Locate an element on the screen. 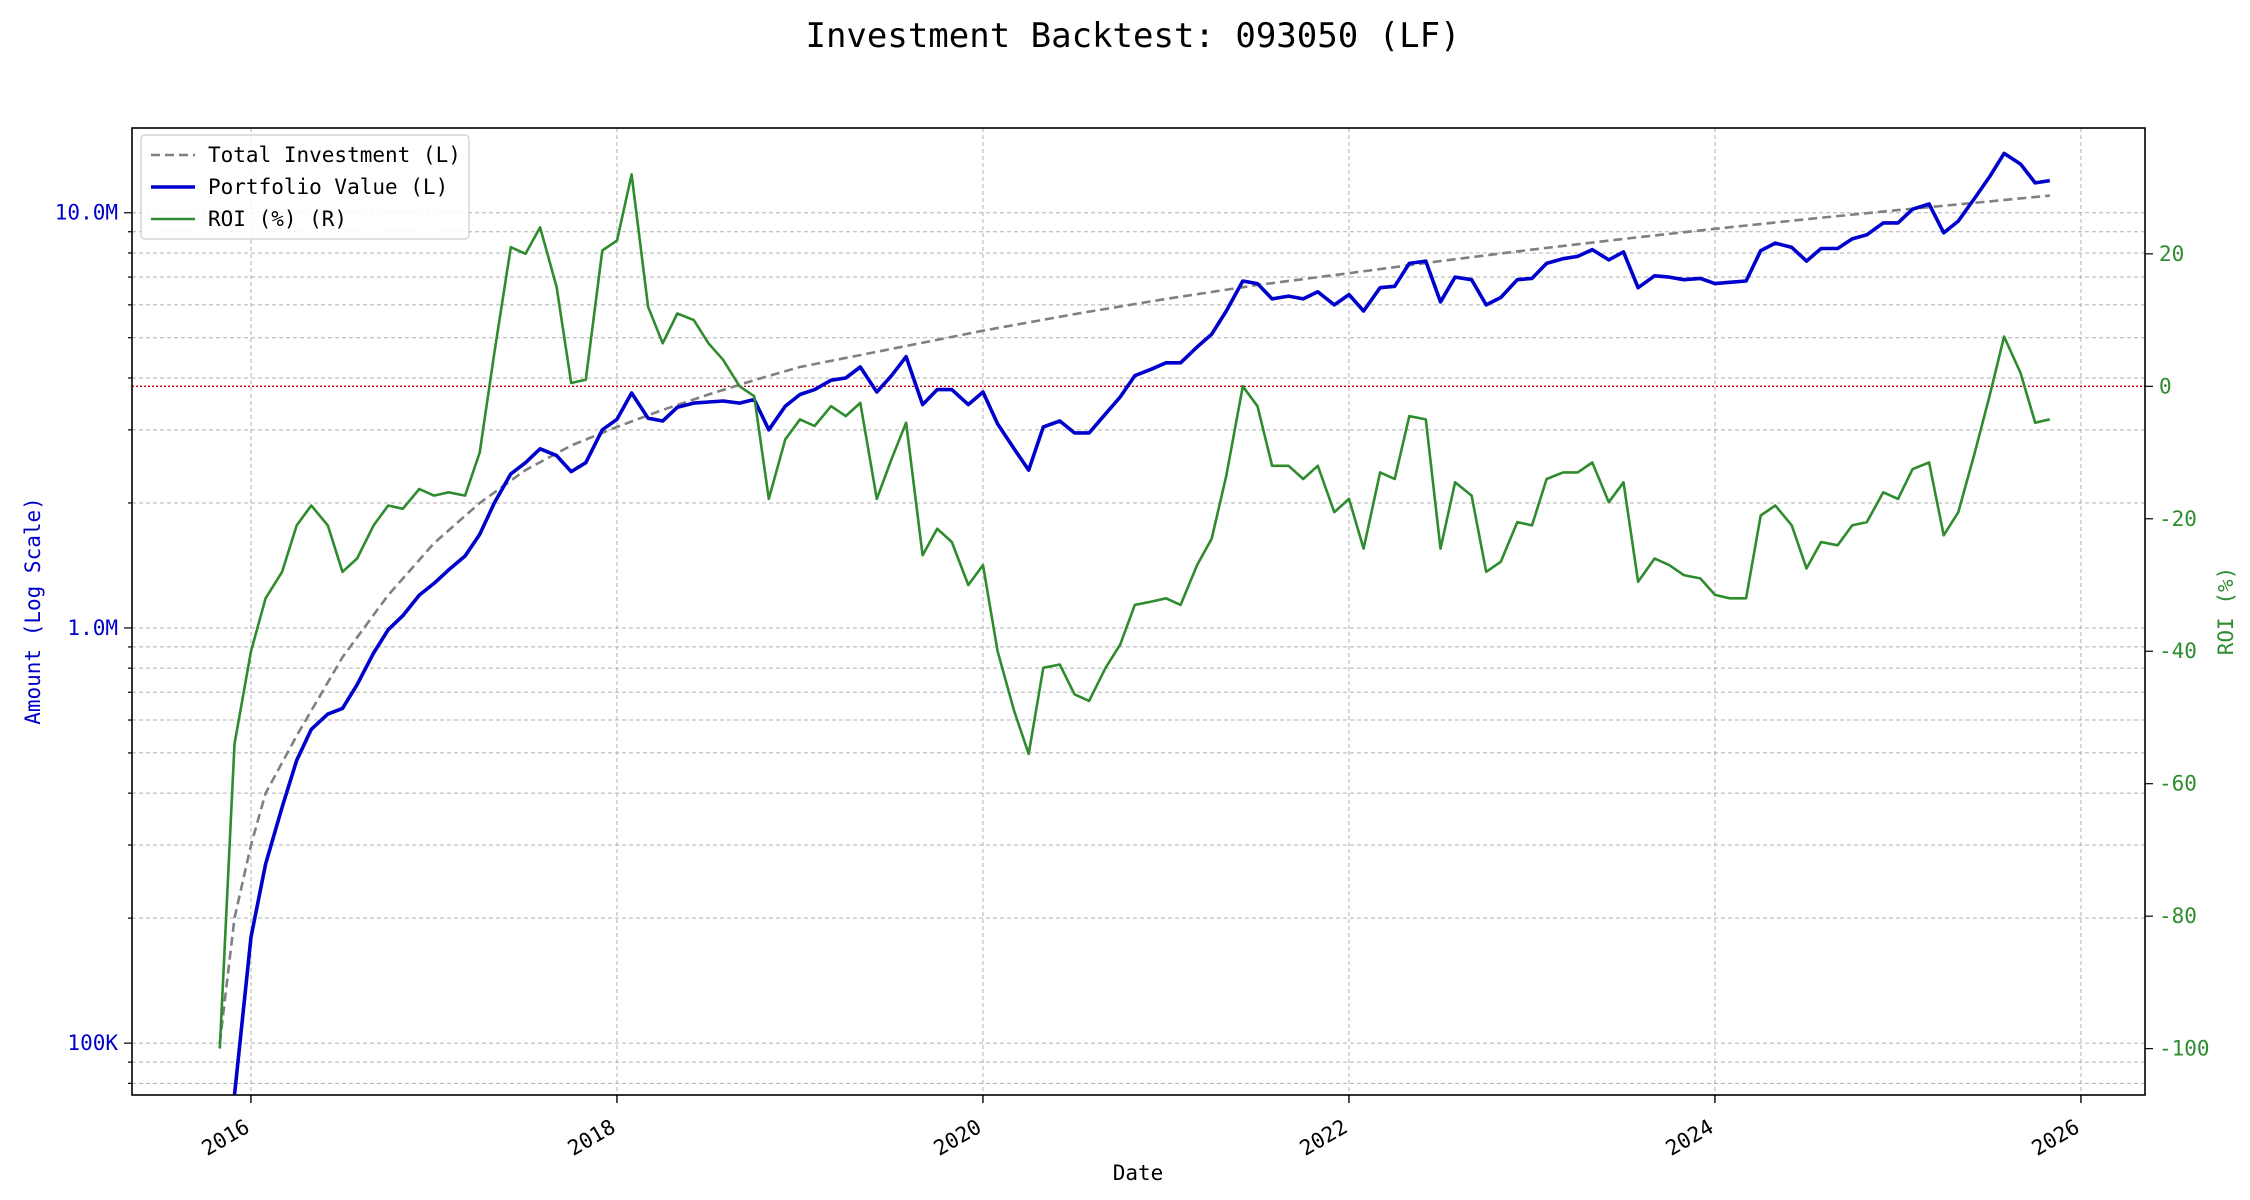 The height and width of the screenshot is (1200, 2250). x-tick-label: 2024 is located at coordinates (1690, 1138).